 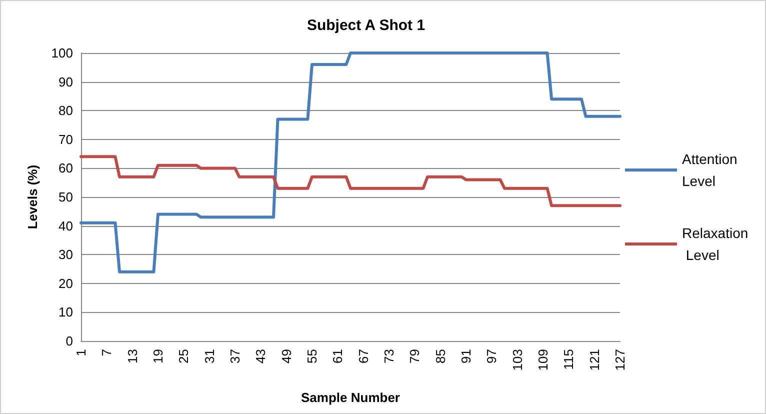 I want to click on line-series, so click(x=351, y=181).